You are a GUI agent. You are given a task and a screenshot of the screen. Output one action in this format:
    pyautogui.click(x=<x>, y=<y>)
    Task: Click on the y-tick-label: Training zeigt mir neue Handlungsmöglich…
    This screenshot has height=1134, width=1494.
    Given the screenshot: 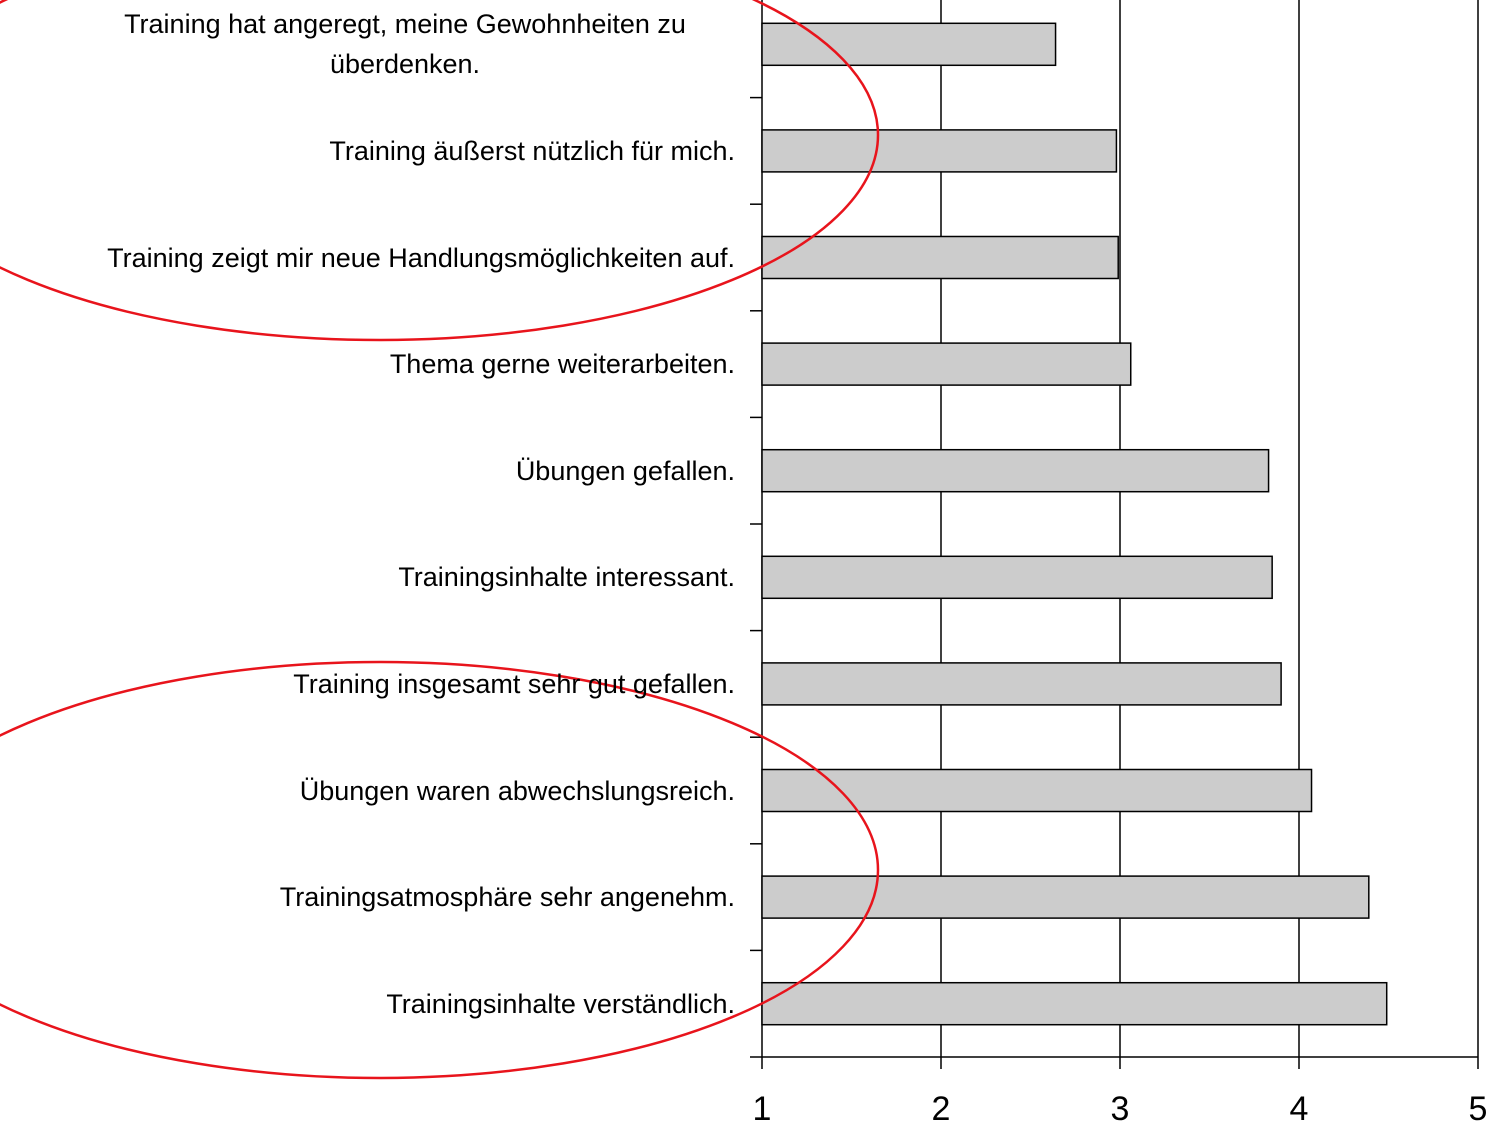 What is the action you would take?
    pyautogui.click(x=421, y=257)
    